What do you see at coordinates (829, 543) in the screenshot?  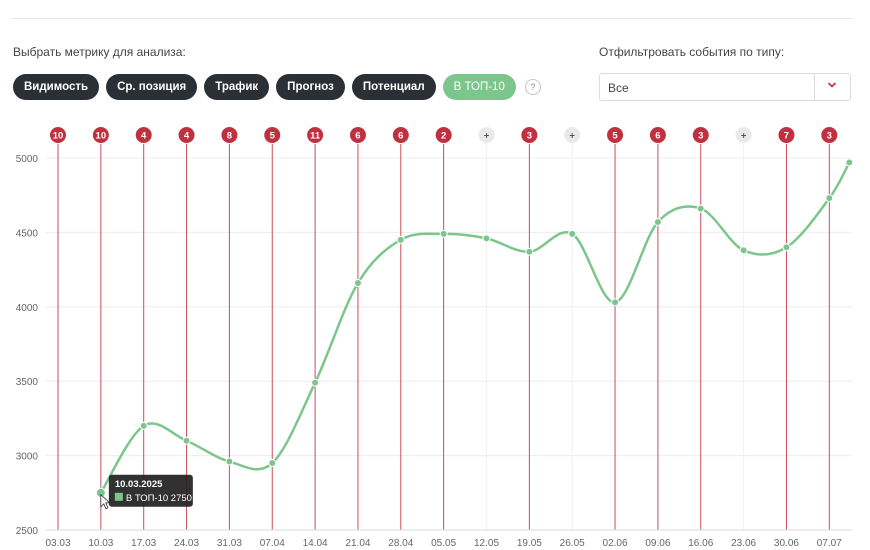 I see `x-tick-label: 07.07` at bounding box center [829, 543].